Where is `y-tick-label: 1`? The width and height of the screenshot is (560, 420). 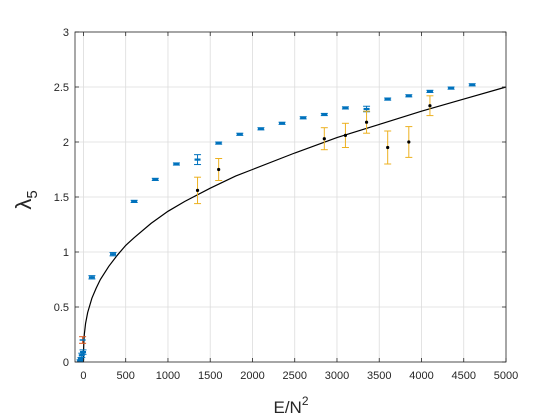
y-tick-label: 1 is located at coordinates (66, 253).